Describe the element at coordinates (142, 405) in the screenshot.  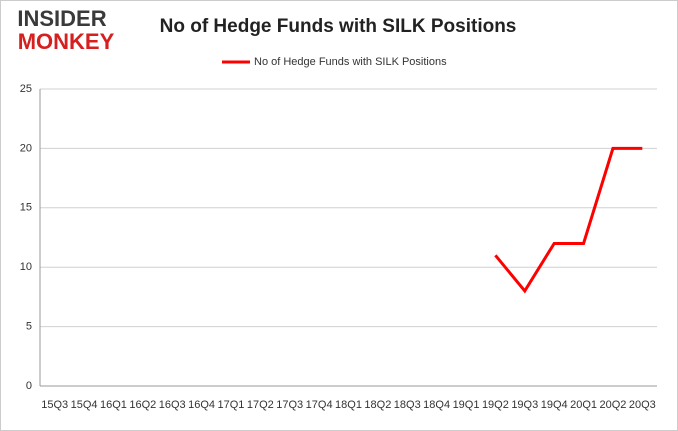
I see `x-tick-label: 16Q2` at that location.